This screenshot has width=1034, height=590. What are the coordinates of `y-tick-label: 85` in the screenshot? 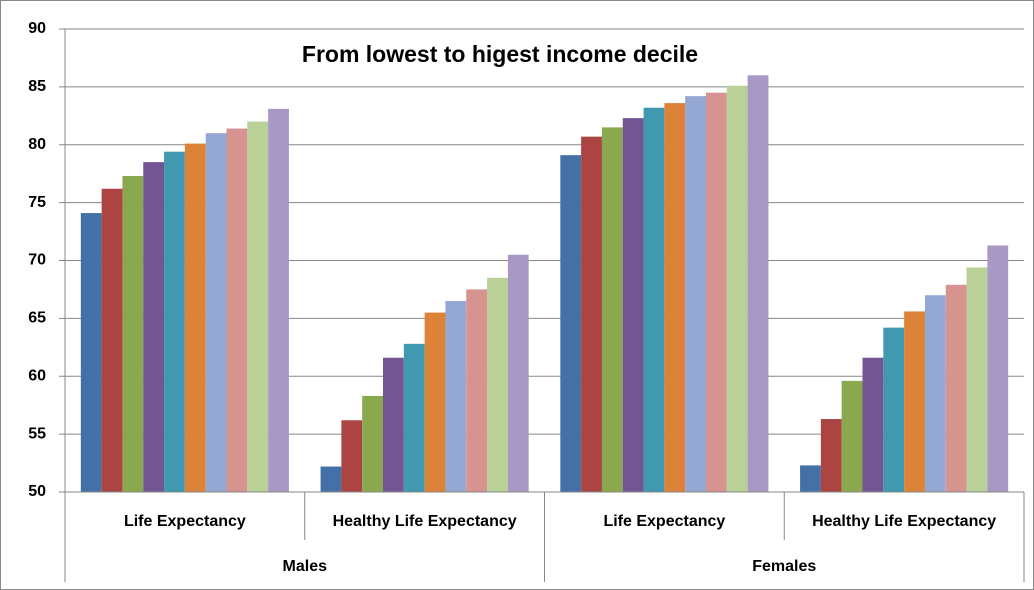 It's located at (37, 86).